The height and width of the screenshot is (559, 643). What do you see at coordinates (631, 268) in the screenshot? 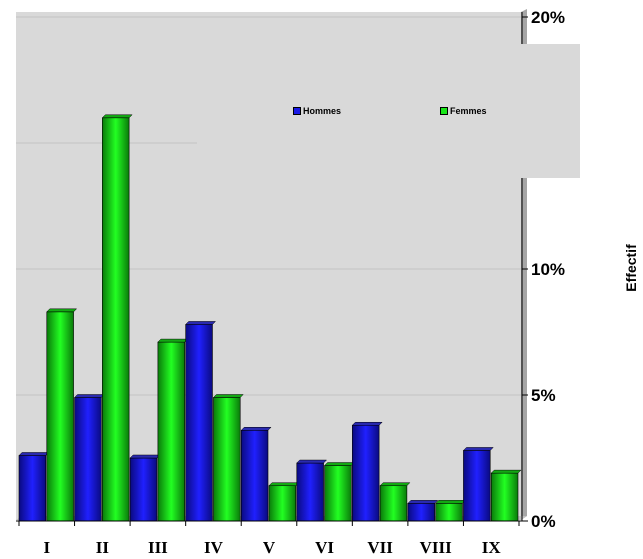
I see `y-axis-label: Effectif` at bounding box center [631, 268].